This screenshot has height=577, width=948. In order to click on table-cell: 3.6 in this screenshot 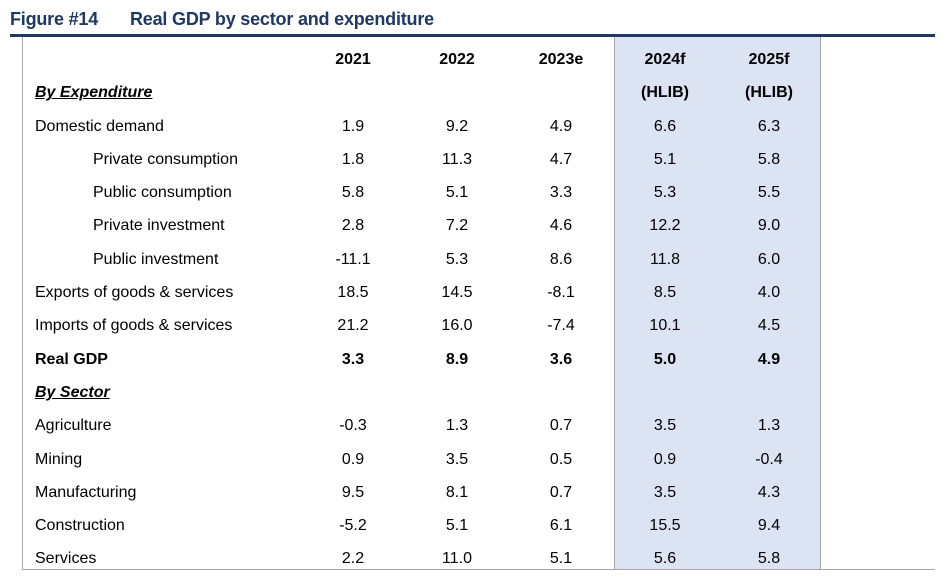, I will do `click(561, 359)`.